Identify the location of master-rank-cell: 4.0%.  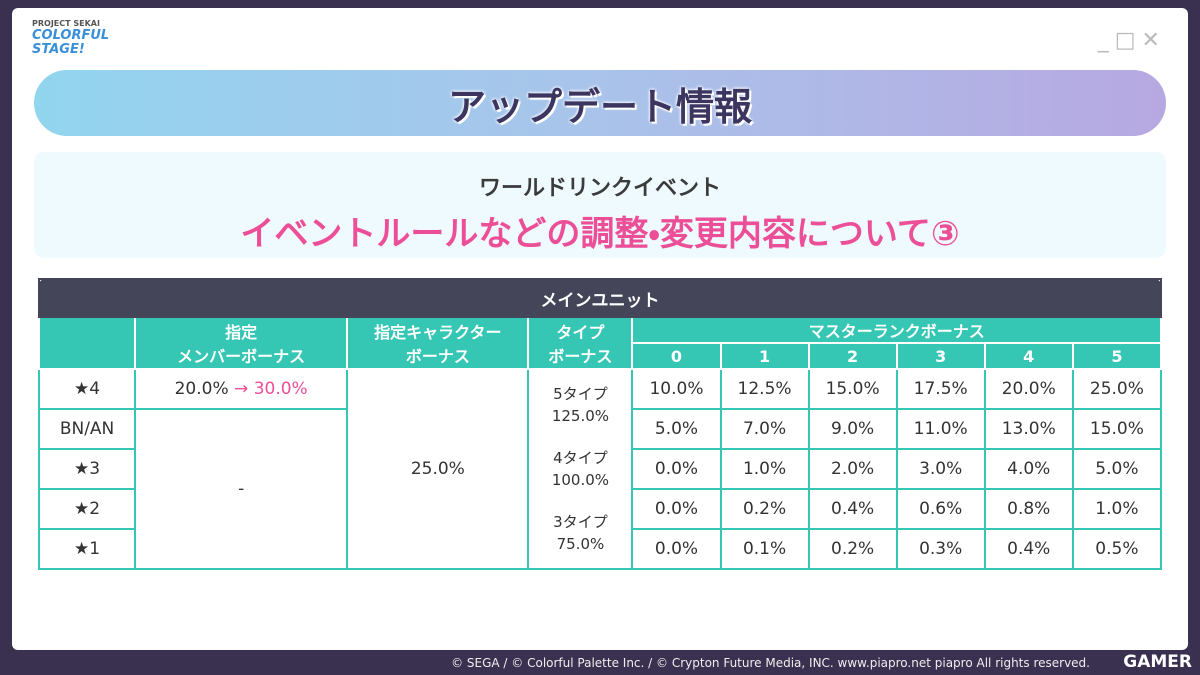
(1028, 469).